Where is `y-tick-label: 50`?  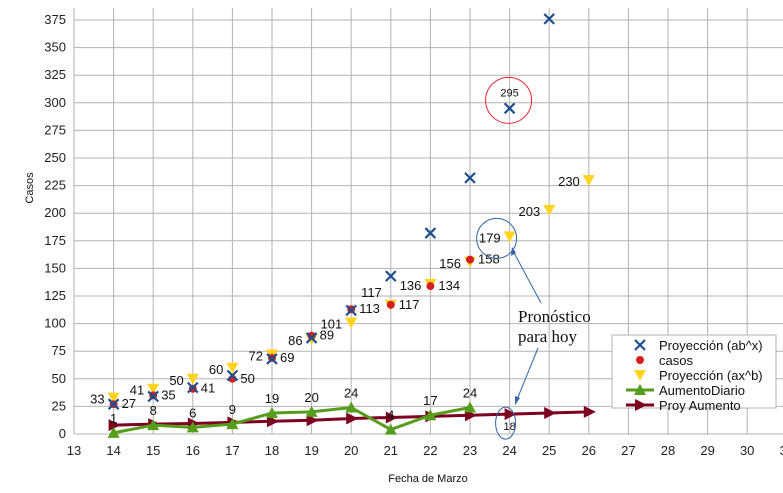
y-tick-label: 50 is located at coordinates (59, 378).